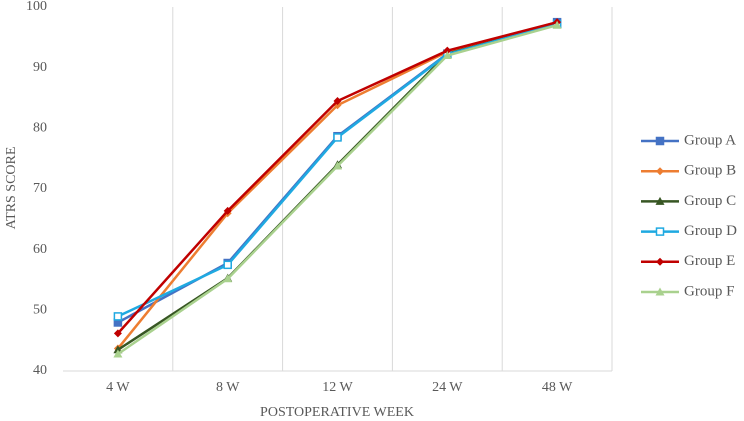  Describe the element at coordinates (11, 188) in the screenshot. I see `y-axis-title: ATRS SCORE` at that location.